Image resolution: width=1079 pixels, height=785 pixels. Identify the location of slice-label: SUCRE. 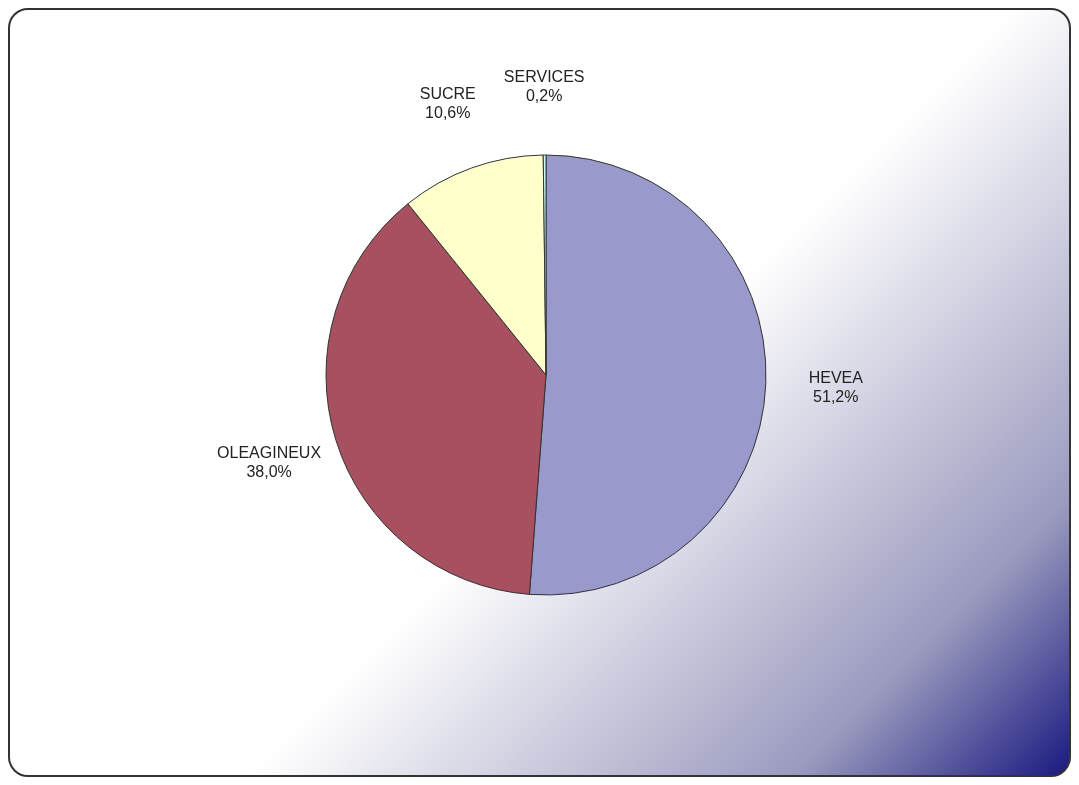
(447, 93).